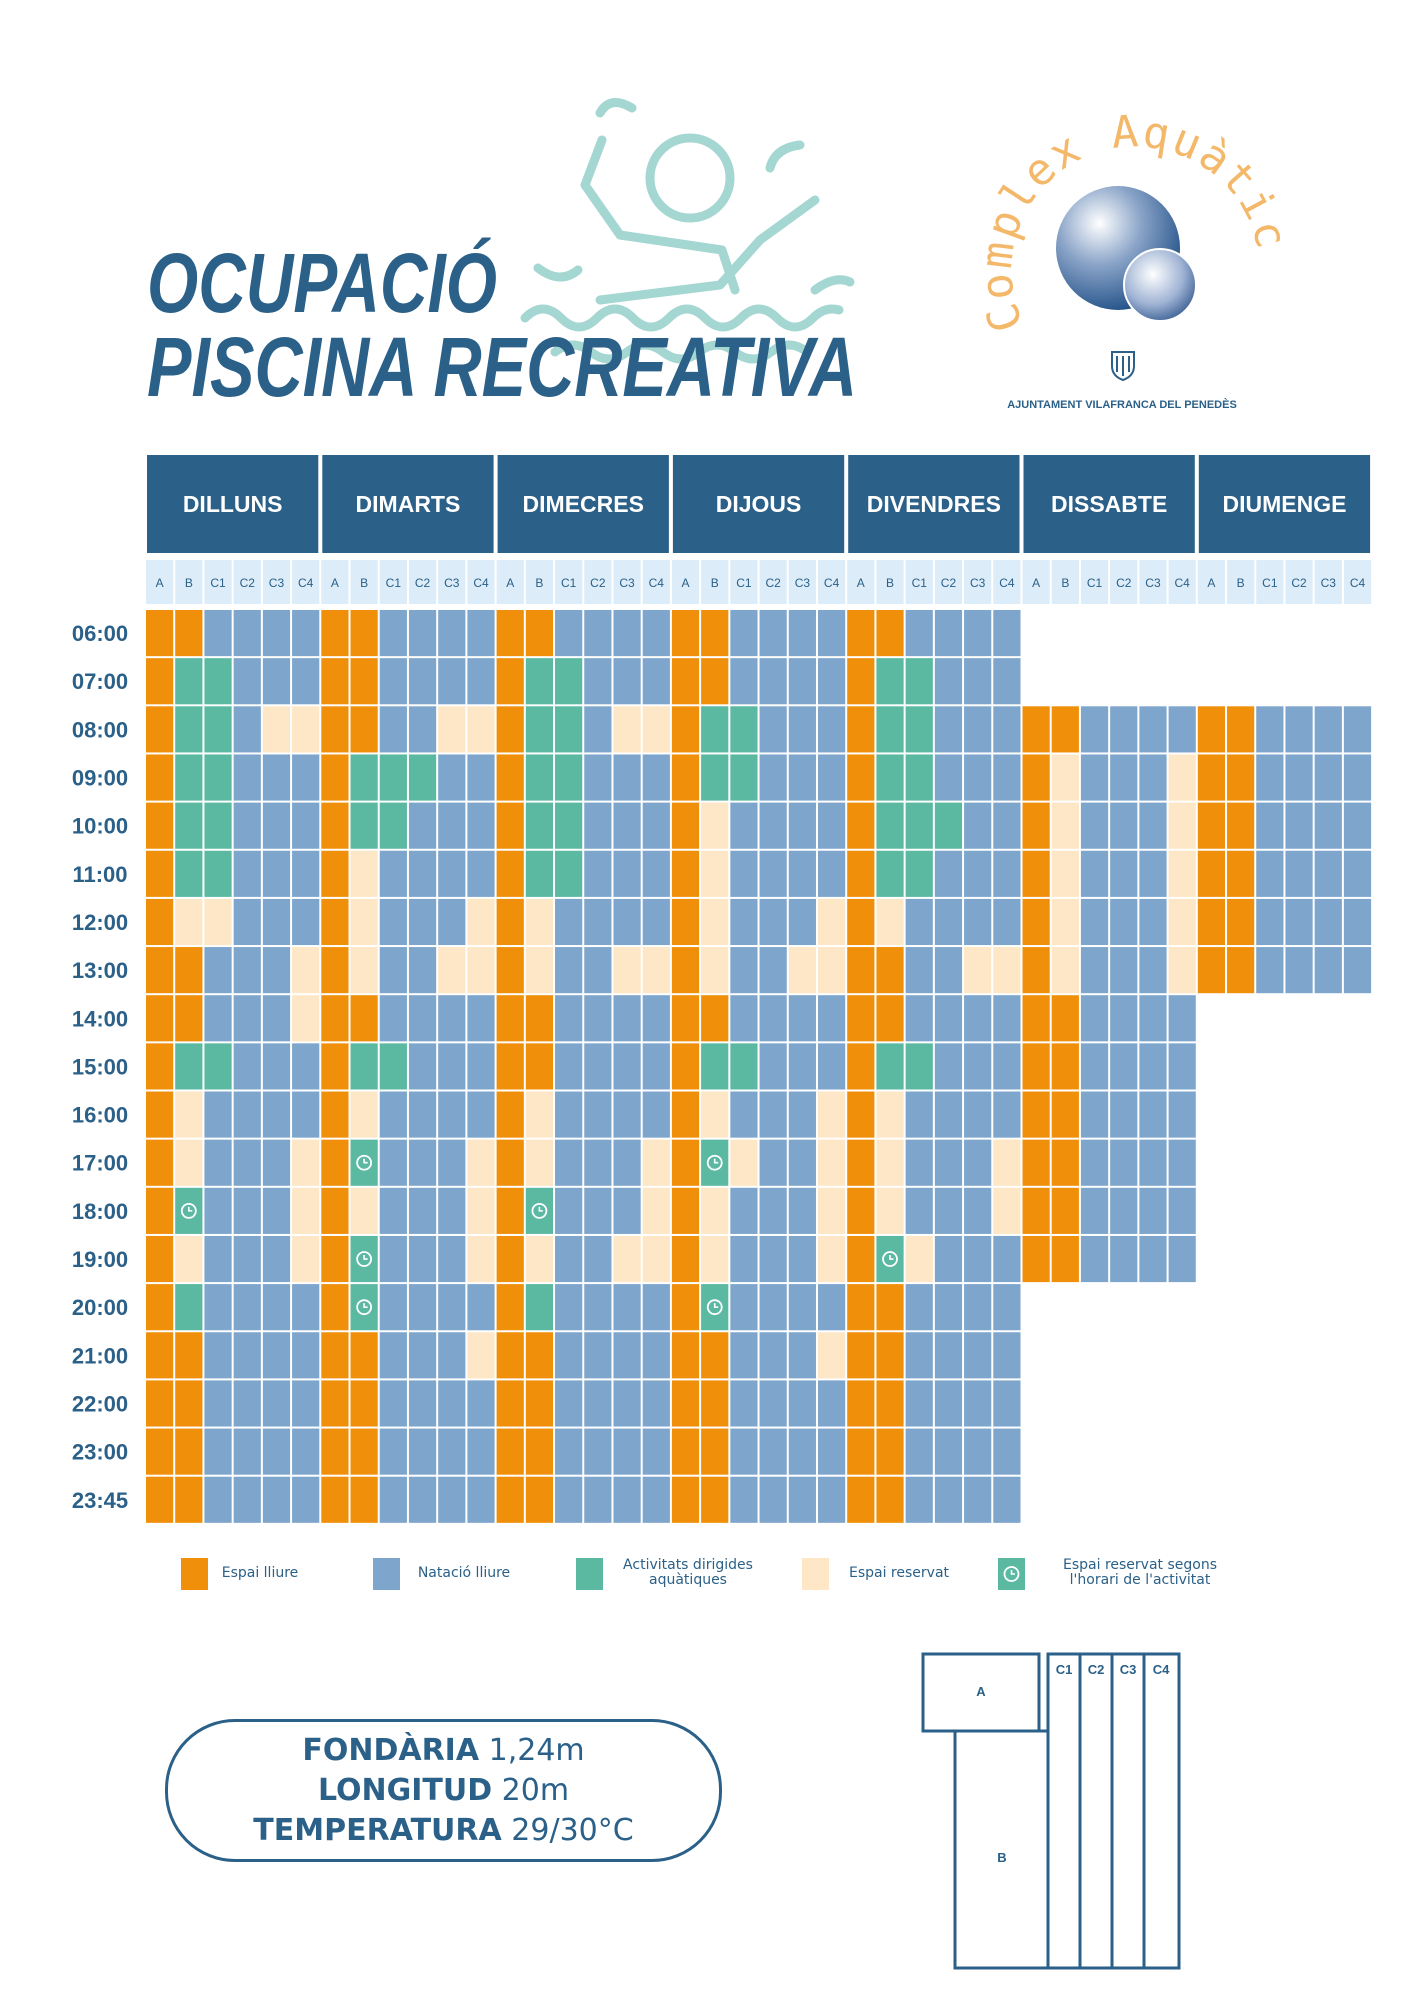 This screenshot has width=1414, height=2000. Describe the element at coordinates (1011, 1574) in the screenshot. I see `clock-icon` at that location.